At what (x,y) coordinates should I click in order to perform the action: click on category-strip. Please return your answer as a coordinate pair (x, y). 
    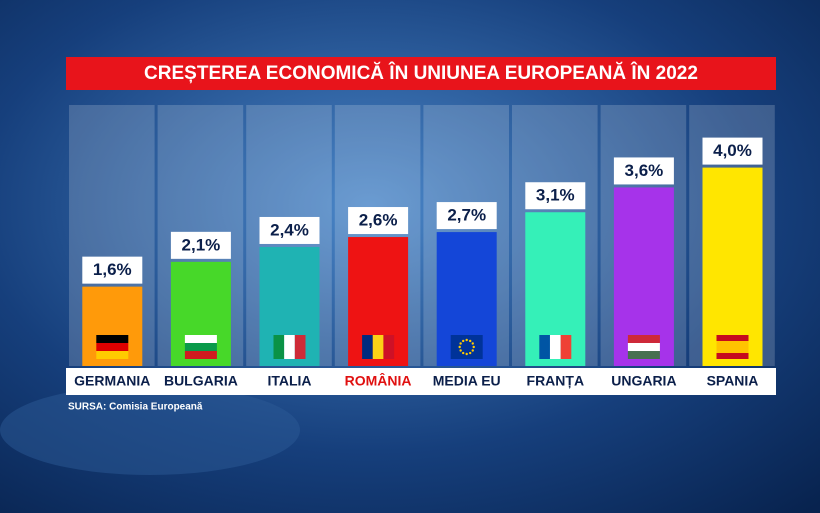
    Looking at the image, I should click on (421, 381).